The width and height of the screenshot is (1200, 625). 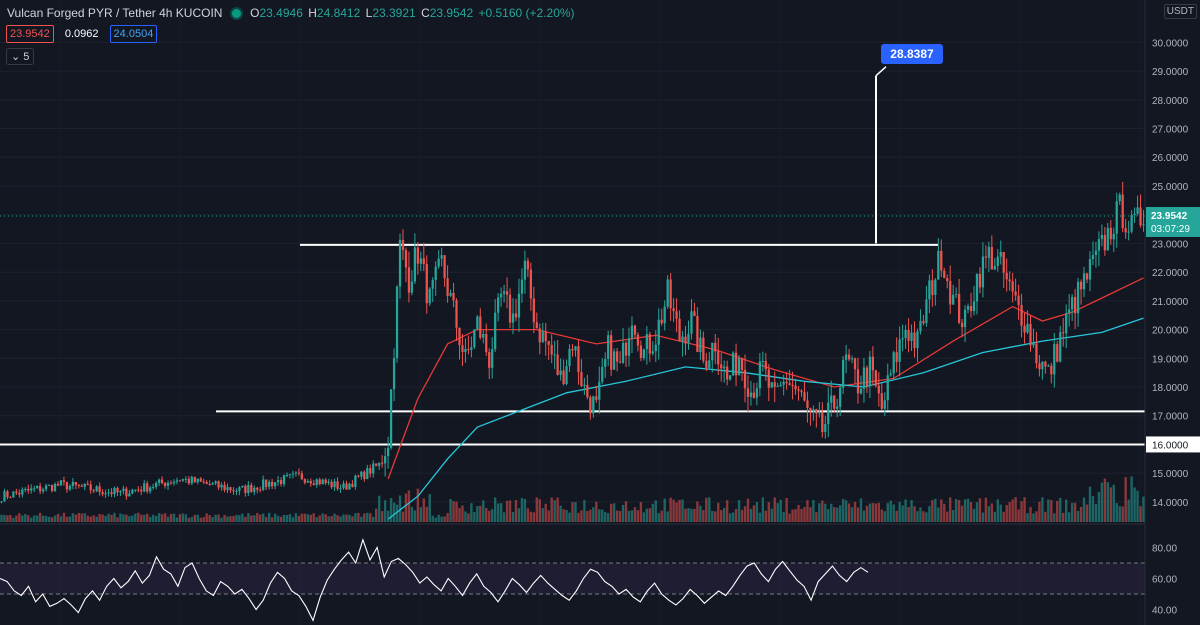 I want to click on measure-tool: 28.8387, so click(x=909, y=143).